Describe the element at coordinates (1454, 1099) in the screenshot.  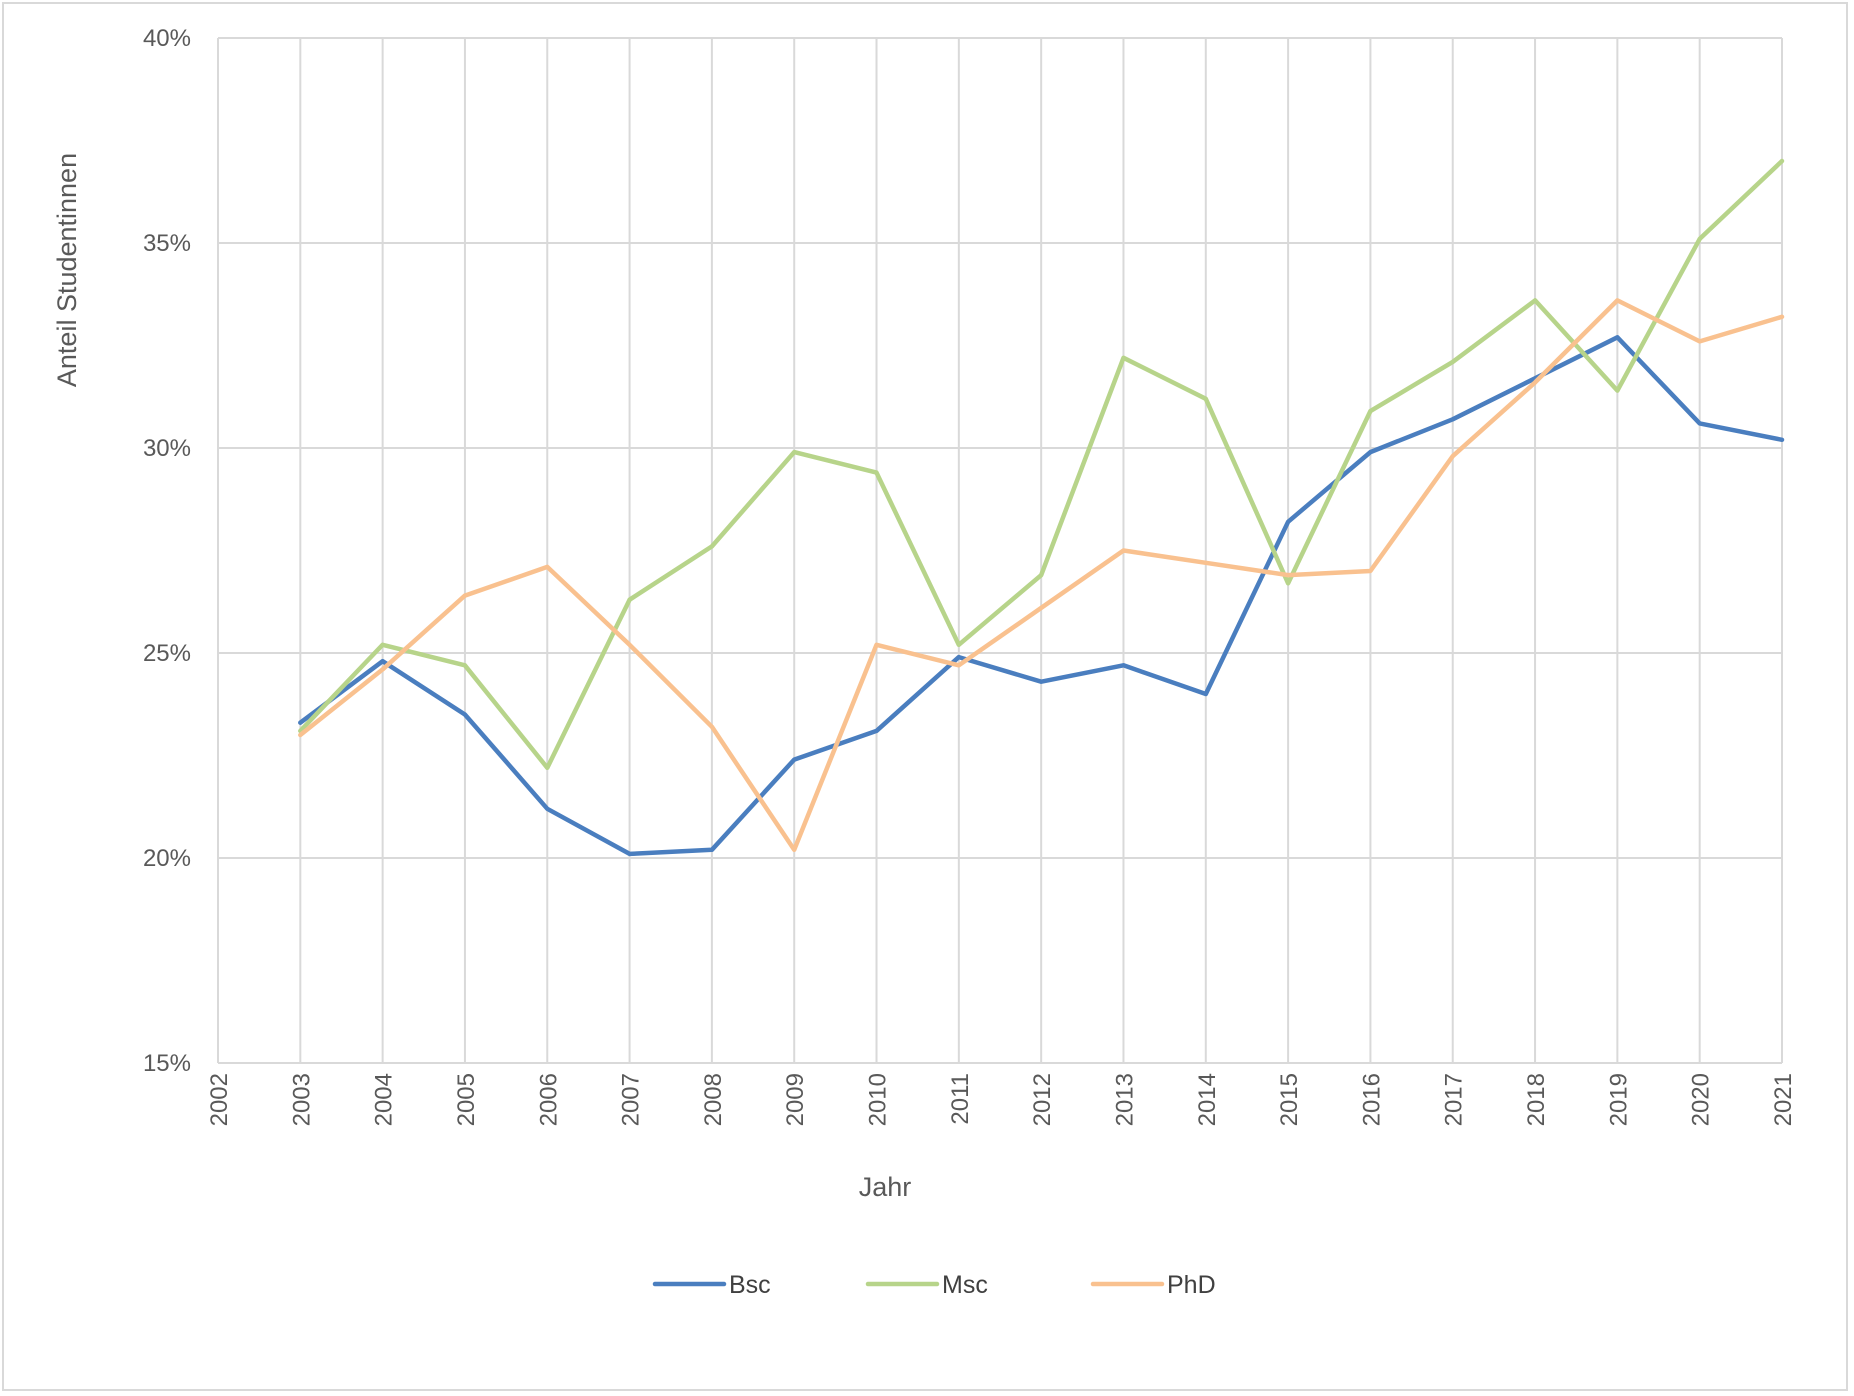
I see `x-tick-label: 2017` at that location.